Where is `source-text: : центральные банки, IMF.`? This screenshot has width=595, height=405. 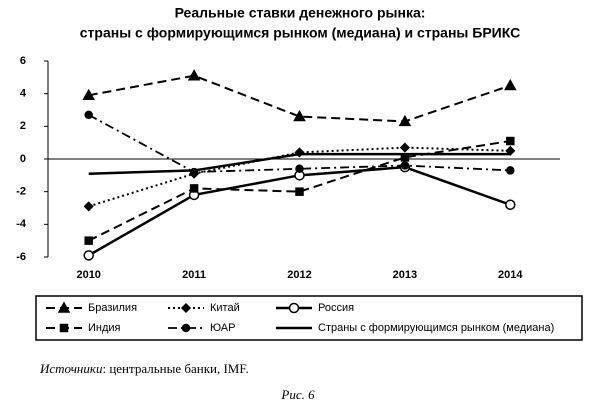 source-text: : центральные банки, IMF. is located at coordinates (175, 368).